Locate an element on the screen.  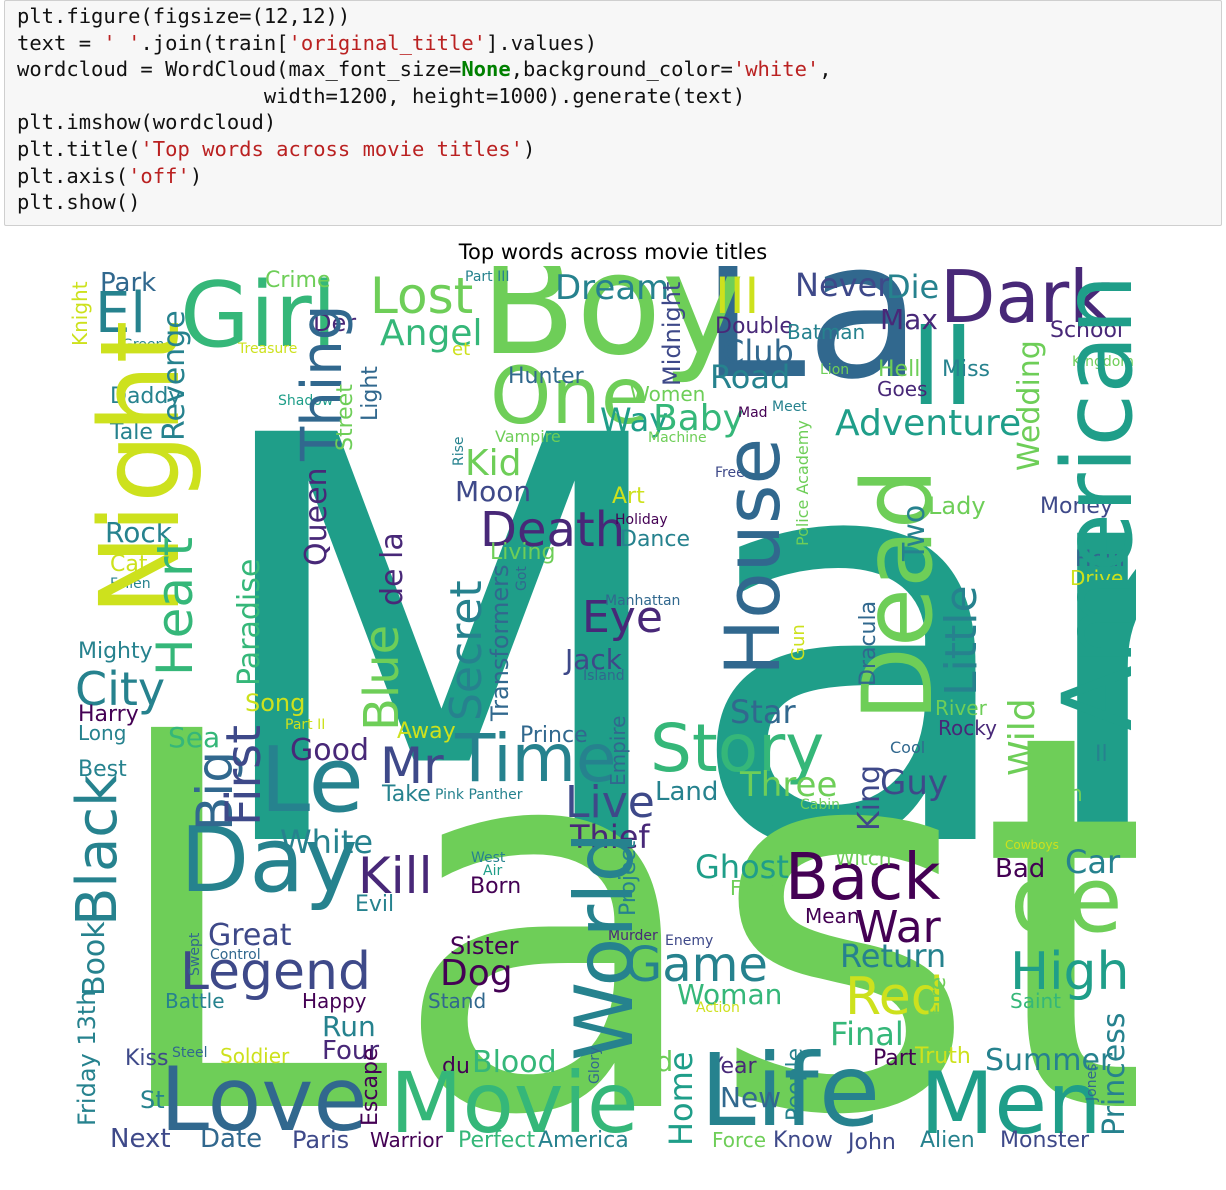
wordcloud-word: Men is located at coordinates (1011, 1104).